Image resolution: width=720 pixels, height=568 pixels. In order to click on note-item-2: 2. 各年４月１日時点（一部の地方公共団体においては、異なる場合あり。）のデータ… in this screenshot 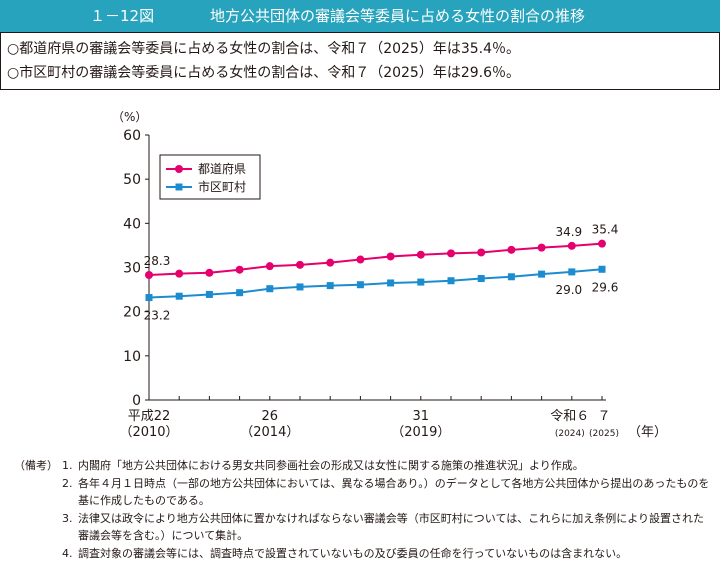, I will do `click(364, 492)`.